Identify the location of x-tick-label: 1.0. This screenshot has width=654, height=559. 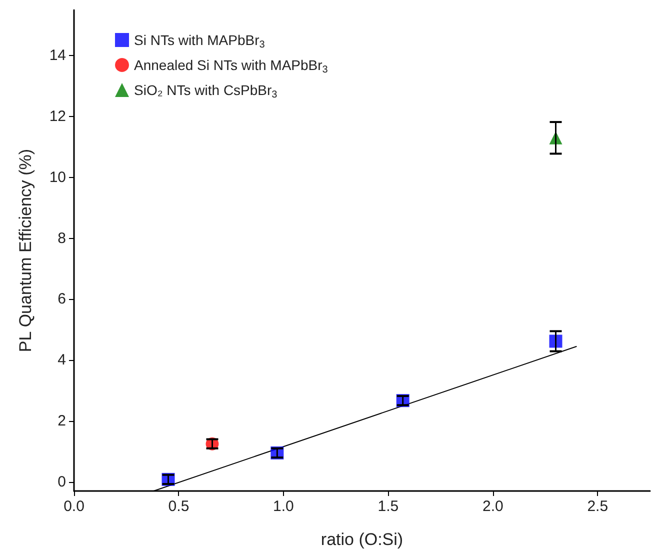
(283, 506).